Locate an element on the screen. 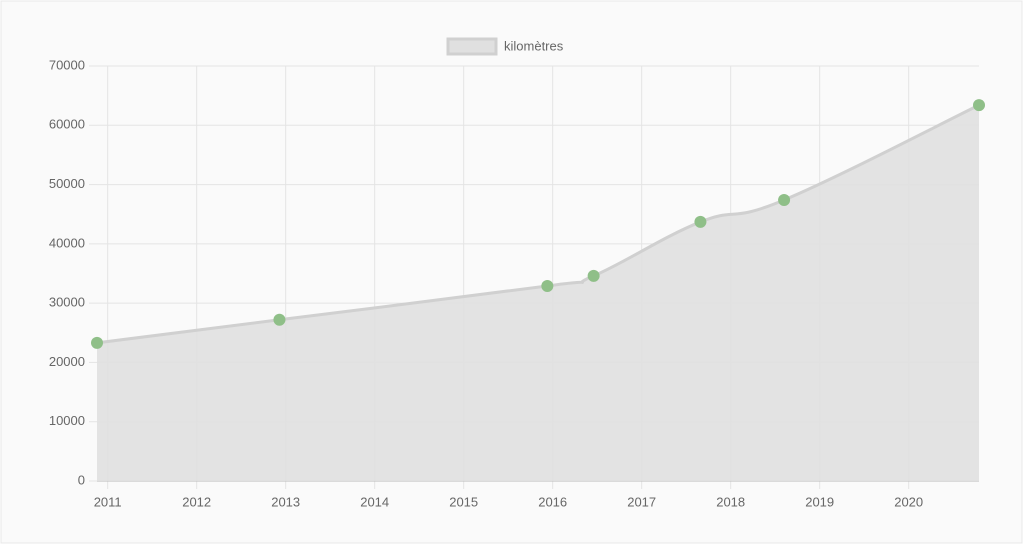 The width and height of the screenshot is (1024, 545). y-tick-label: 70000 is located at coordinates (67, 64).